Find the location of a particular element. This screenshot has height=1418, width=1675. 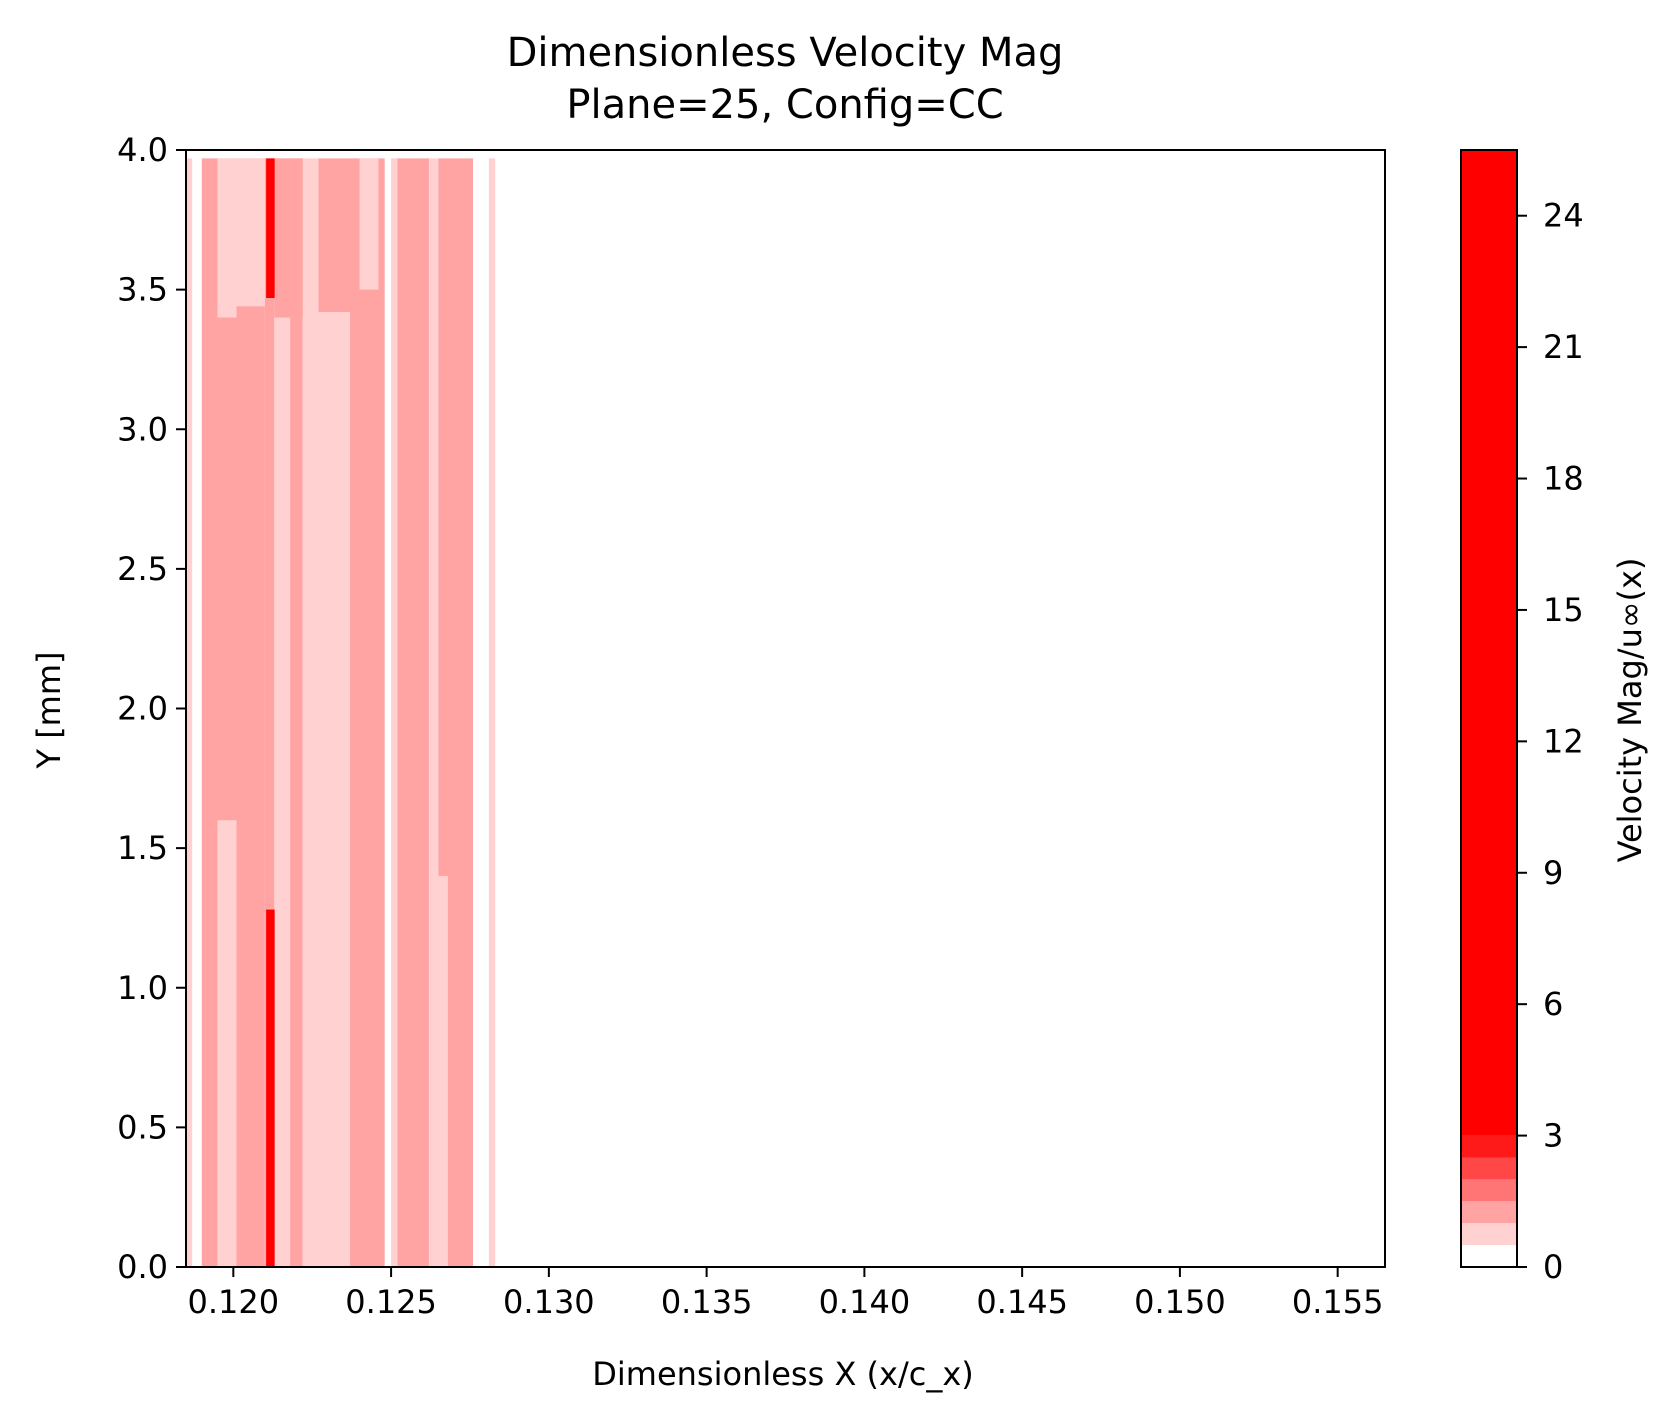

x-tick-label: 0.130 is located at coordinates (549, 1302).